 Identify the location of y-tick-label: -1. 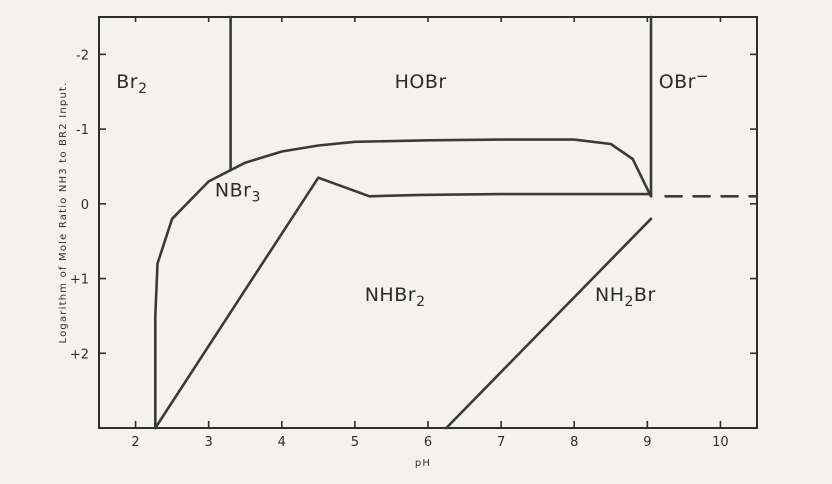
(82, 130).